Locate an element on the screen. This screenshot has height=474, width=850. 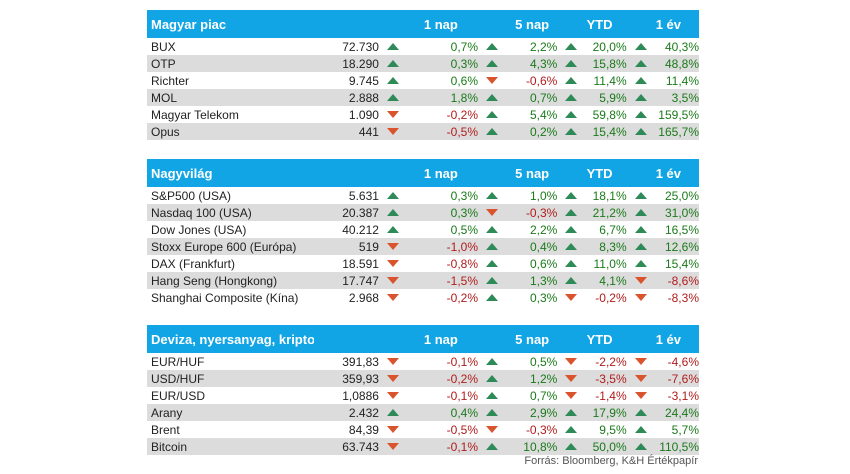
change-value: 110,5% is located at coordinates (679, 446).